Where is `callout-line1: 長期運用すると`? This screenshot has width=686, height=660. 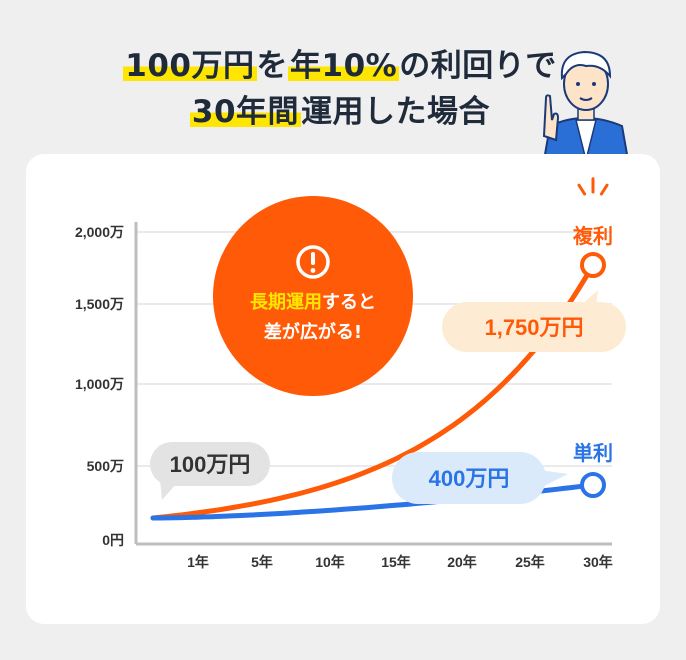
callout-line1: 長期運用すると is located at coordinates (313, 301).